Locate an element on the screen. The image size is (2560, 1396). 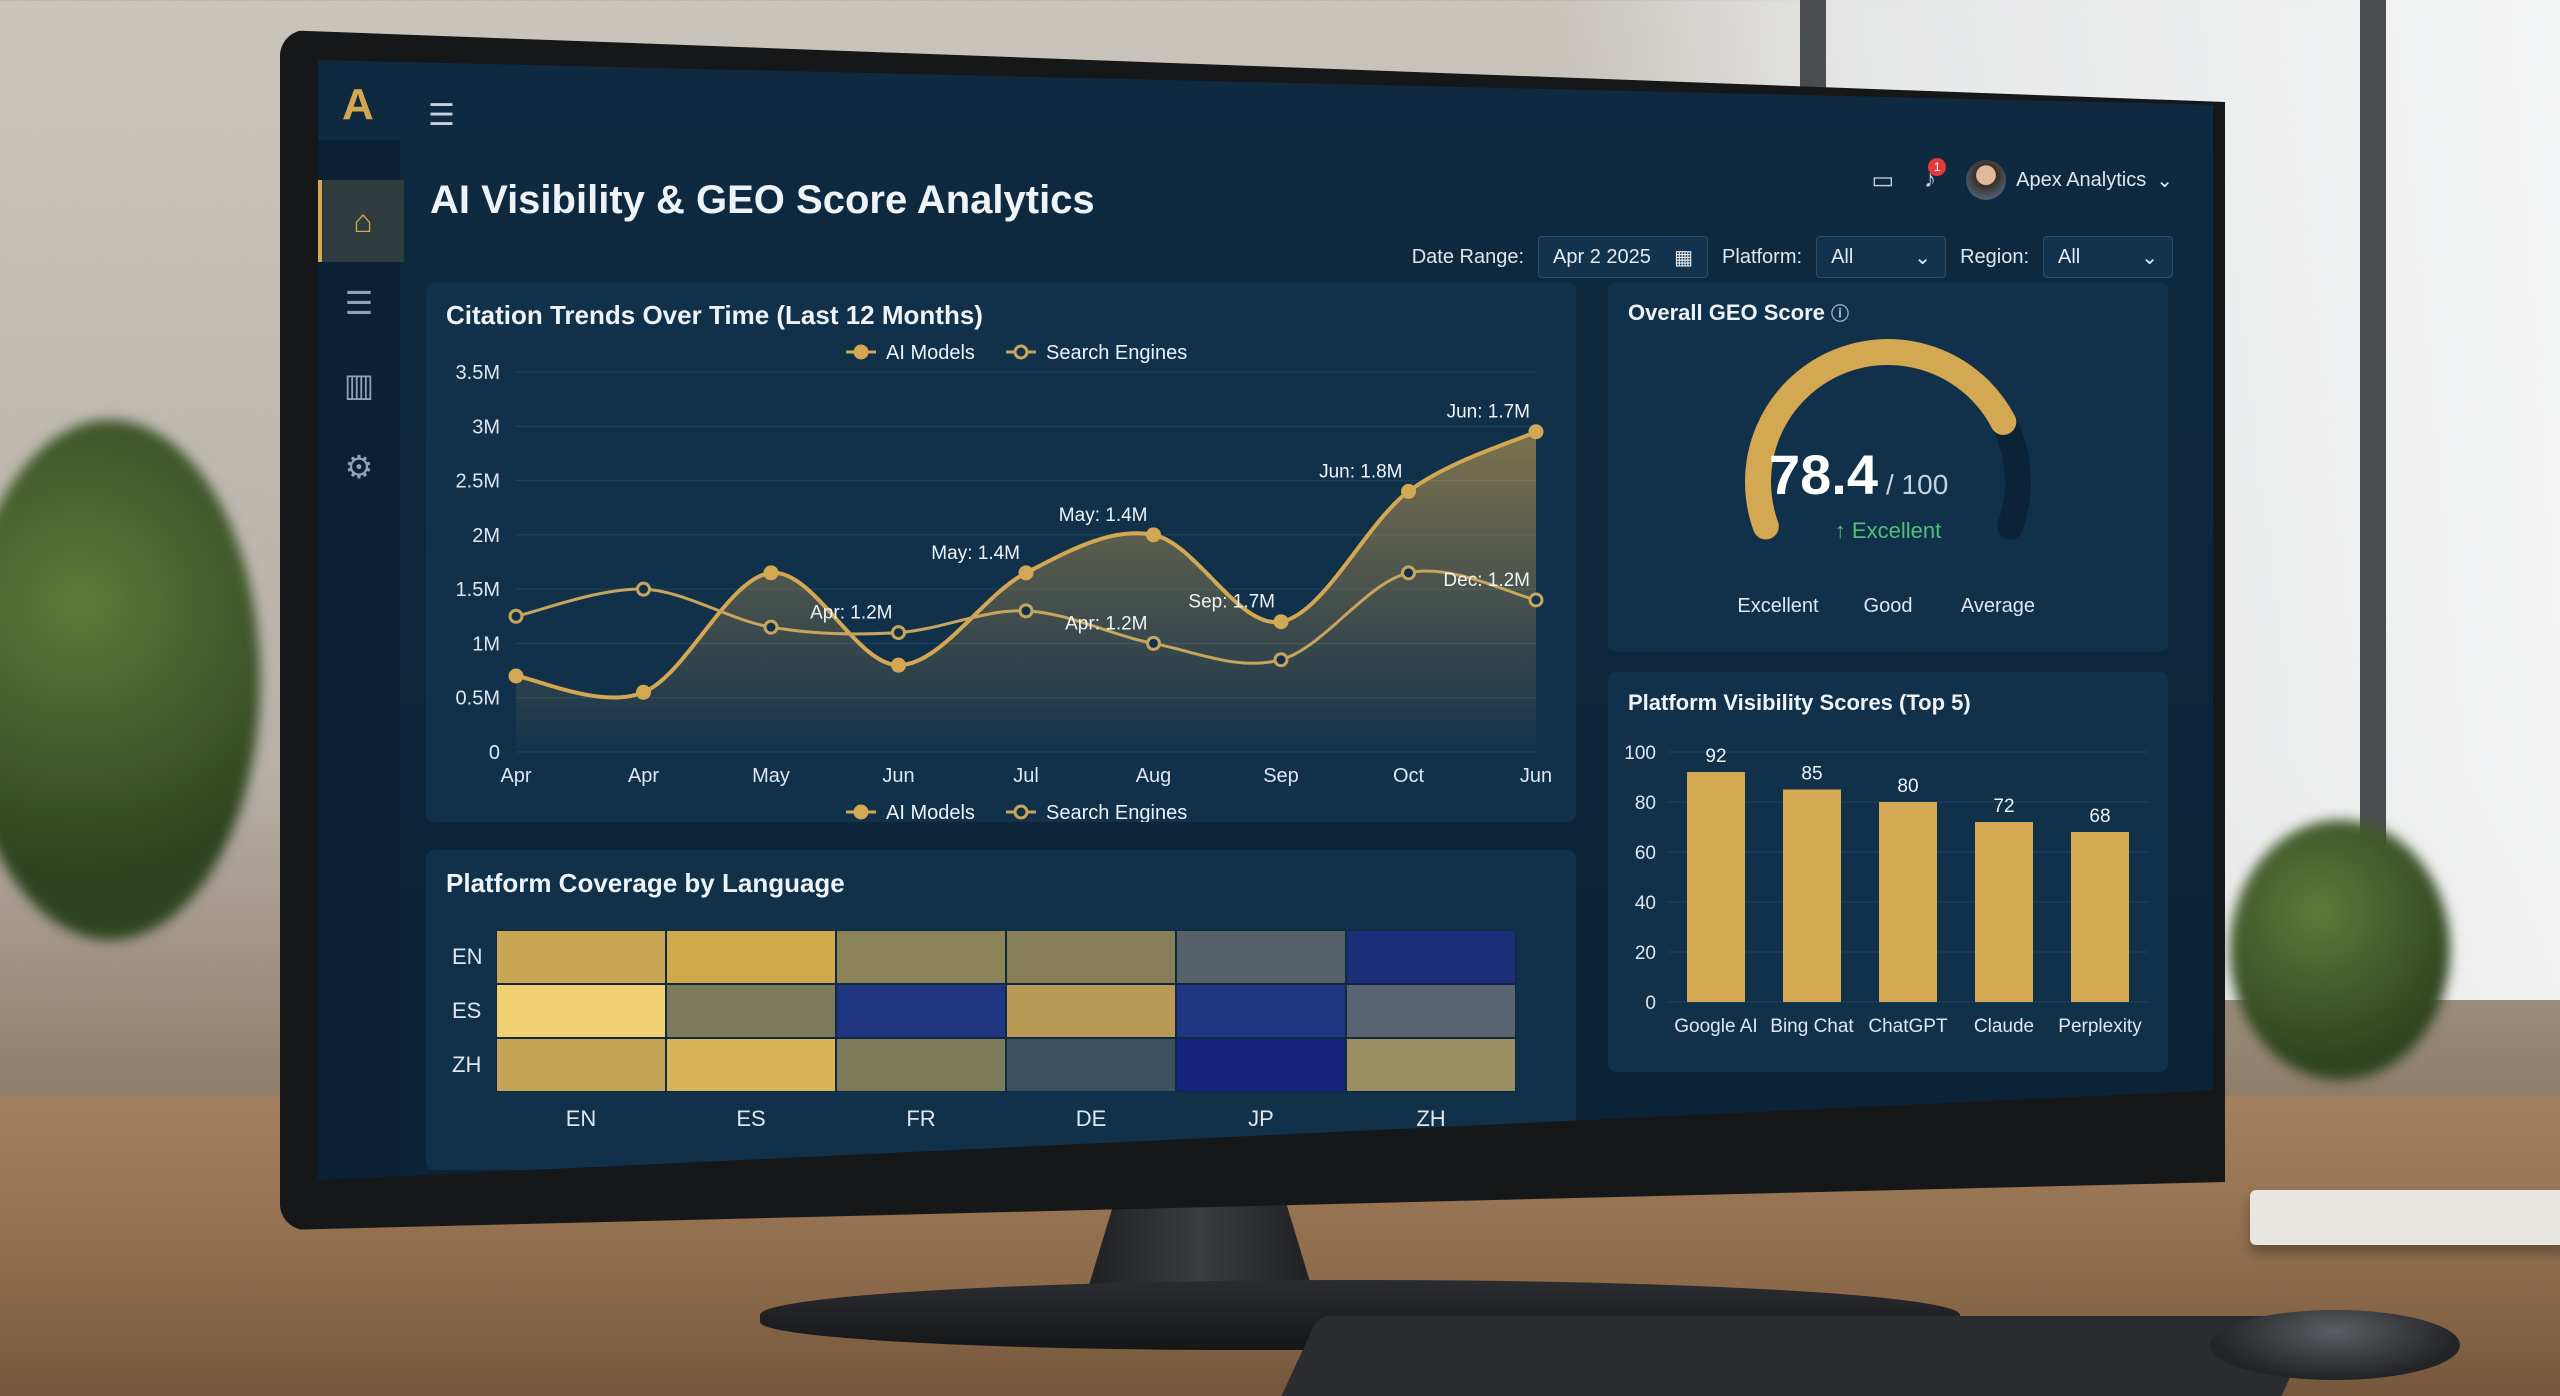
y-tick-label: 3.5M is located at coordinates (478, 373).